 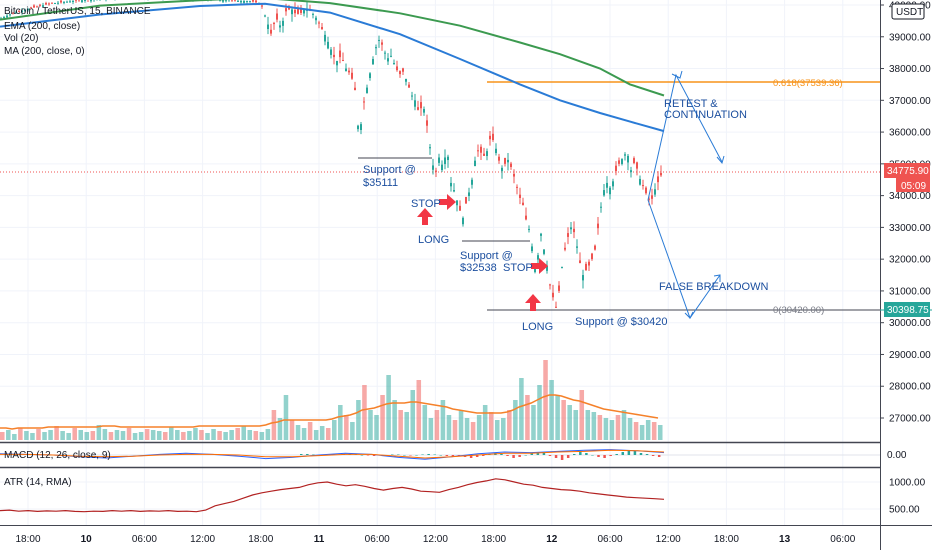 I want to click on projection-paths, so click(x=686, y=195).